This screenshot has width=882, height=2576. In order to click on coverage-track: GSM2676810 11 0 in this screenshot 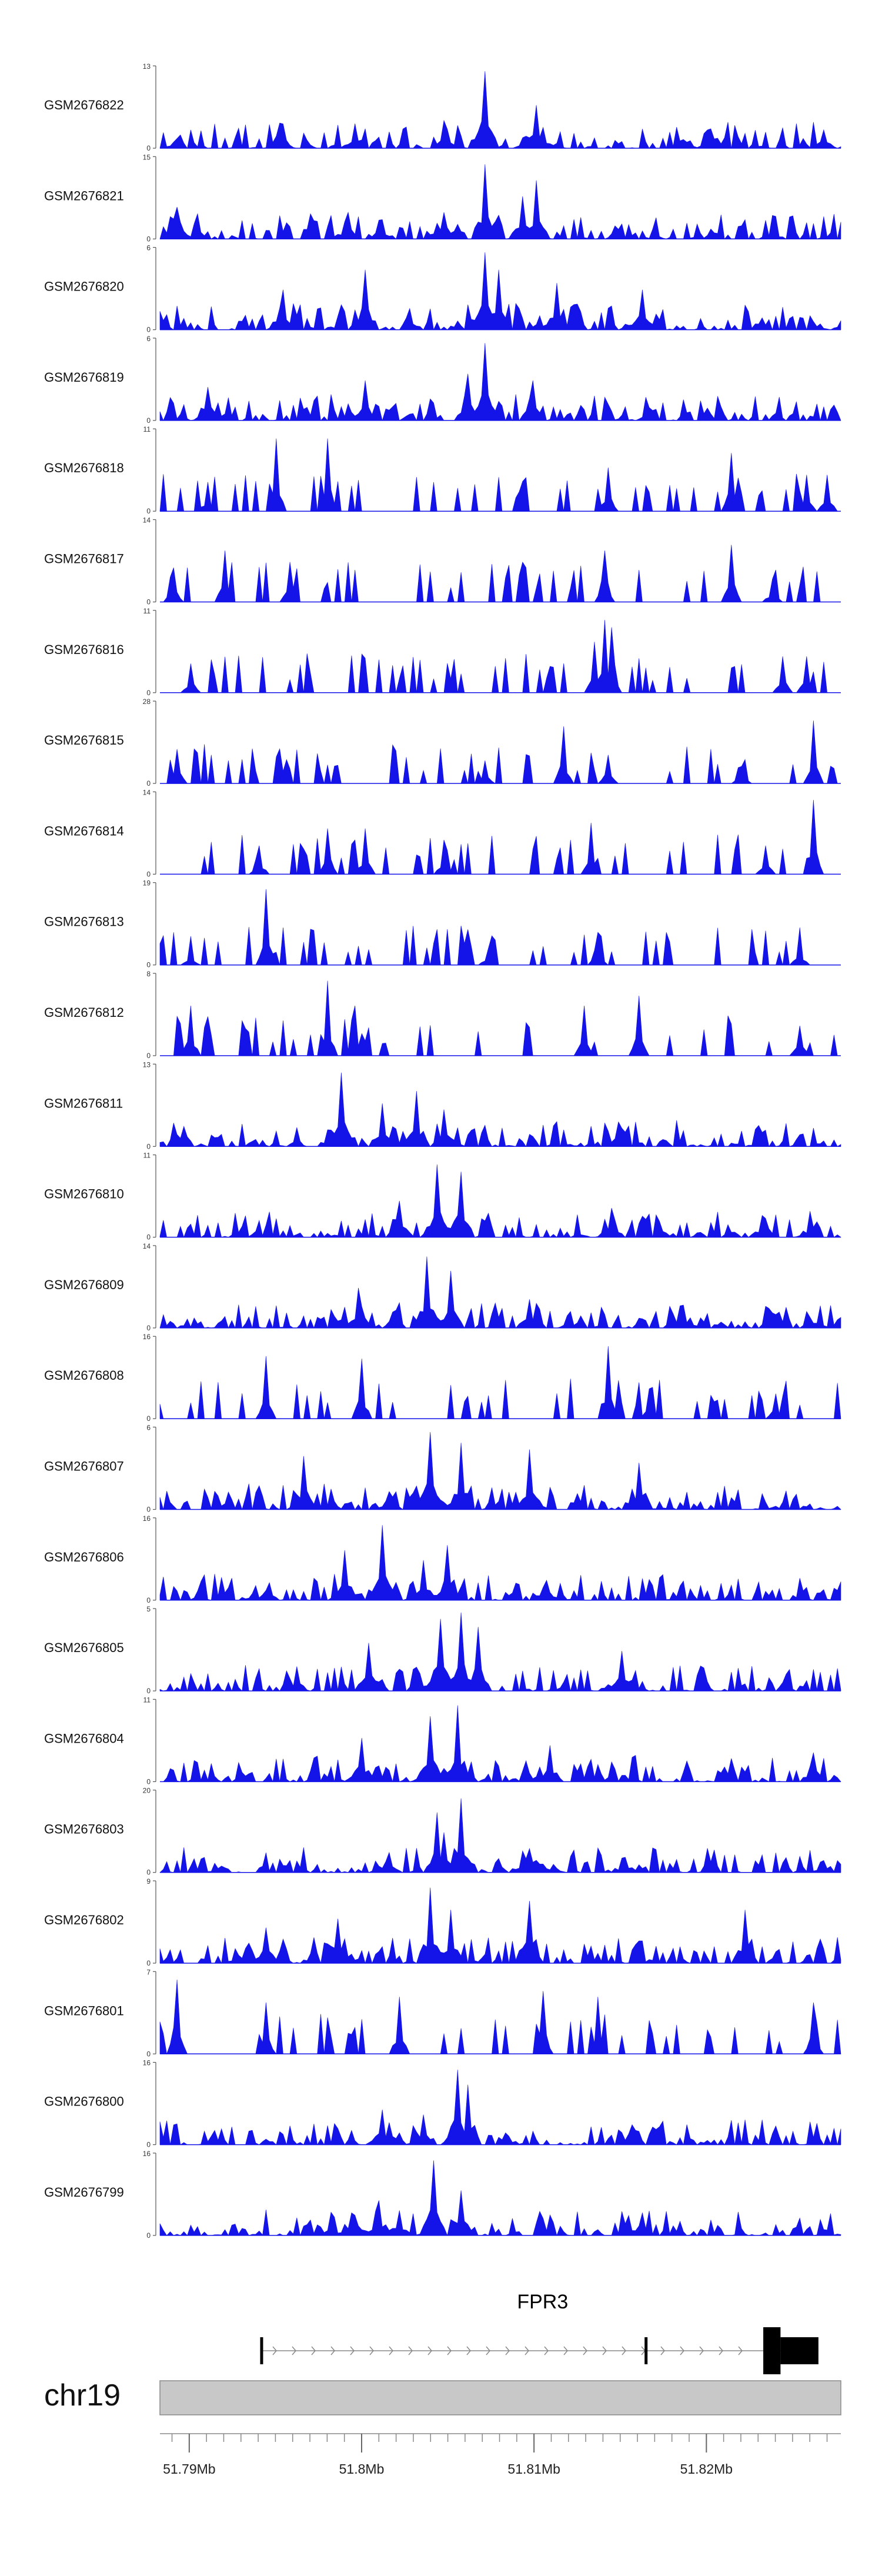, I will do `click(442, 1197)`.